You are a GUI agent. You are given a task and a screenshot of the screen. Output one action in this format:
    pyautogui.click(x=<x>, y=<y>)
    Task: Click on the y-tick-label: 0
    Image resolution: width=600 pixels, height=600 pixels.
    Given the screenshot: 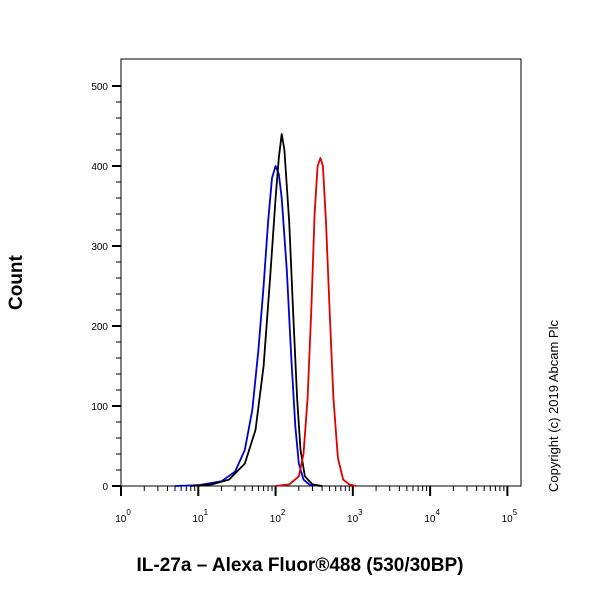 What is the action you would take?
    pyautogui.click(x=105, y=487)
    